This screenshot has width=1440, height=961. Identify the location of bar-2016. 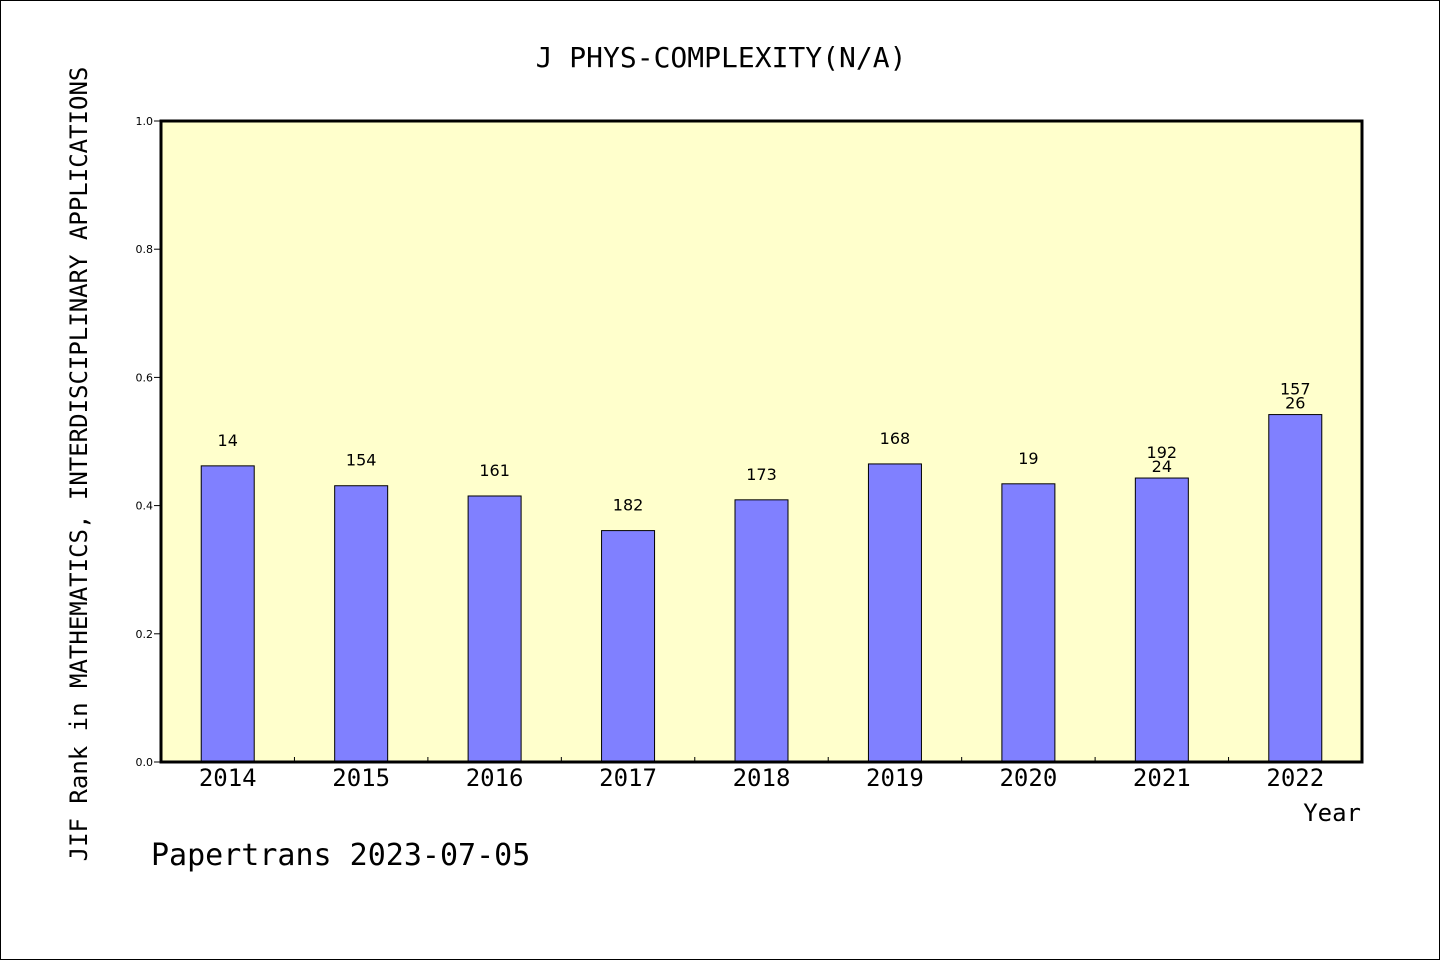
(494, 629).